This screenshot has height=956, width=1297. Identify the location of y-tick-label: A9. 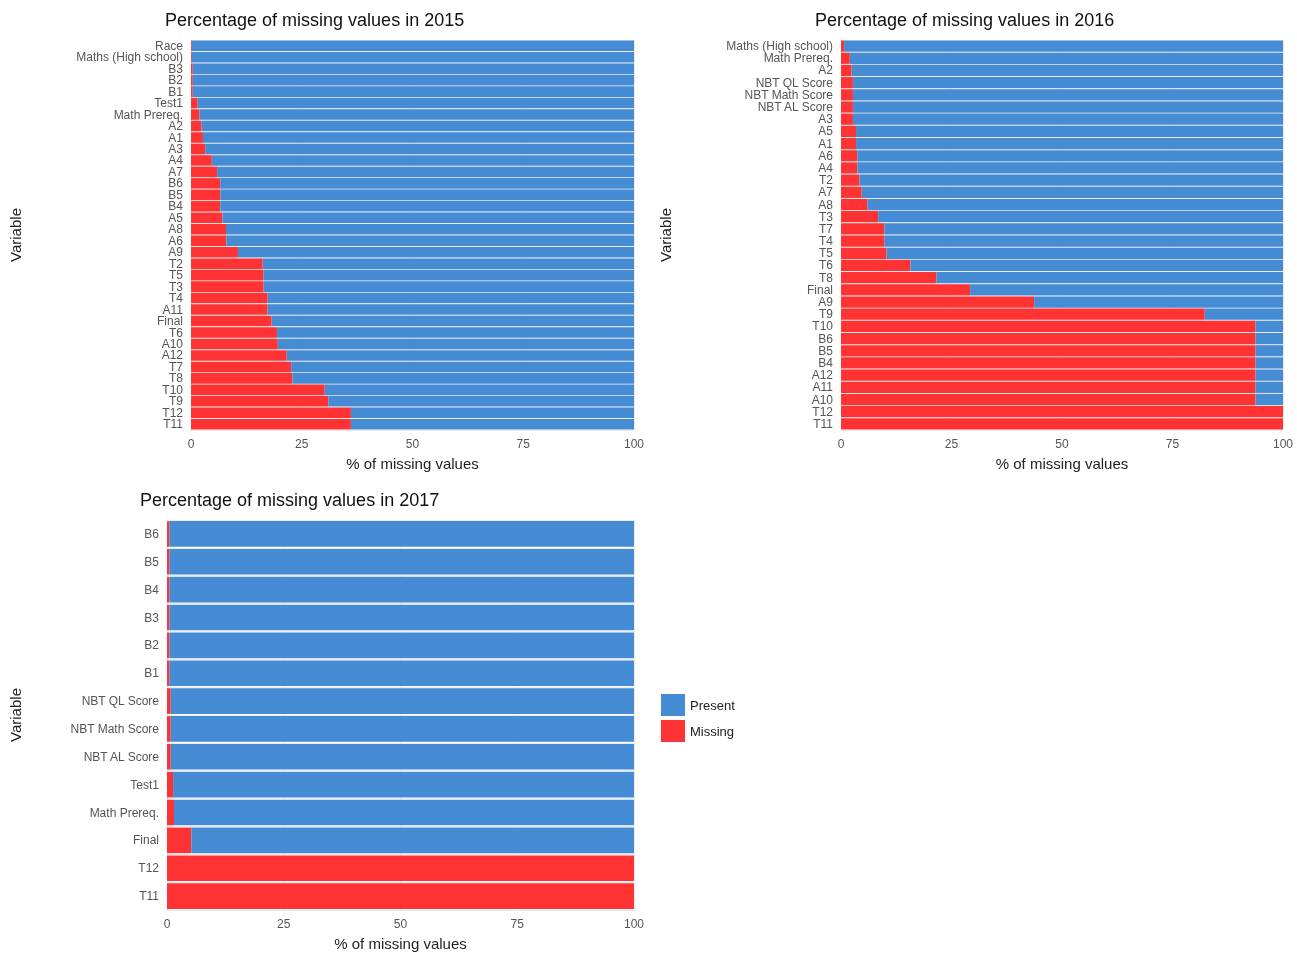
(826, 302).